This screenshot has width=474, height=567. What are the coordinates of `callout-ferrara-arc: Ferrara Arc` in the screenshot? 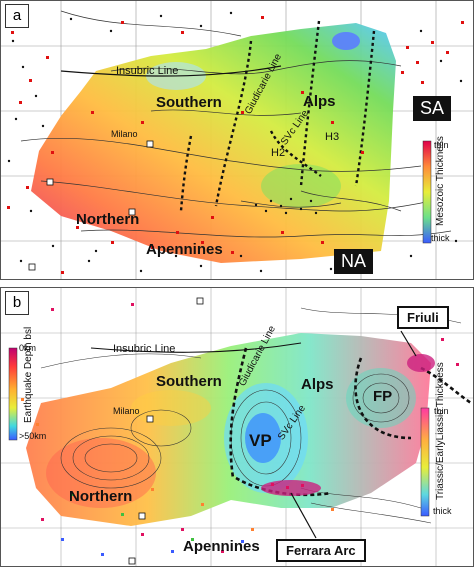 It's located at (321, 550).